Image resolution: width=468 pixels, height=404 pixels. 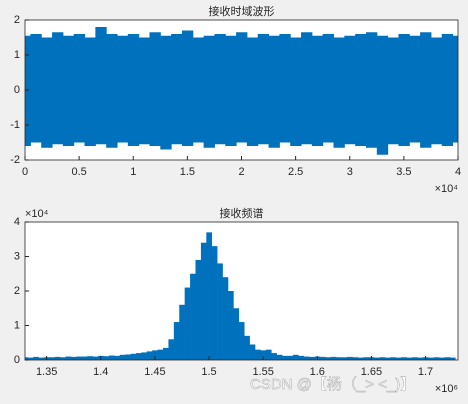 What do you see at coordinates (350, 172) in the screenshot?
I see `x-tick-label: 3` at bounding box center [350, 172].